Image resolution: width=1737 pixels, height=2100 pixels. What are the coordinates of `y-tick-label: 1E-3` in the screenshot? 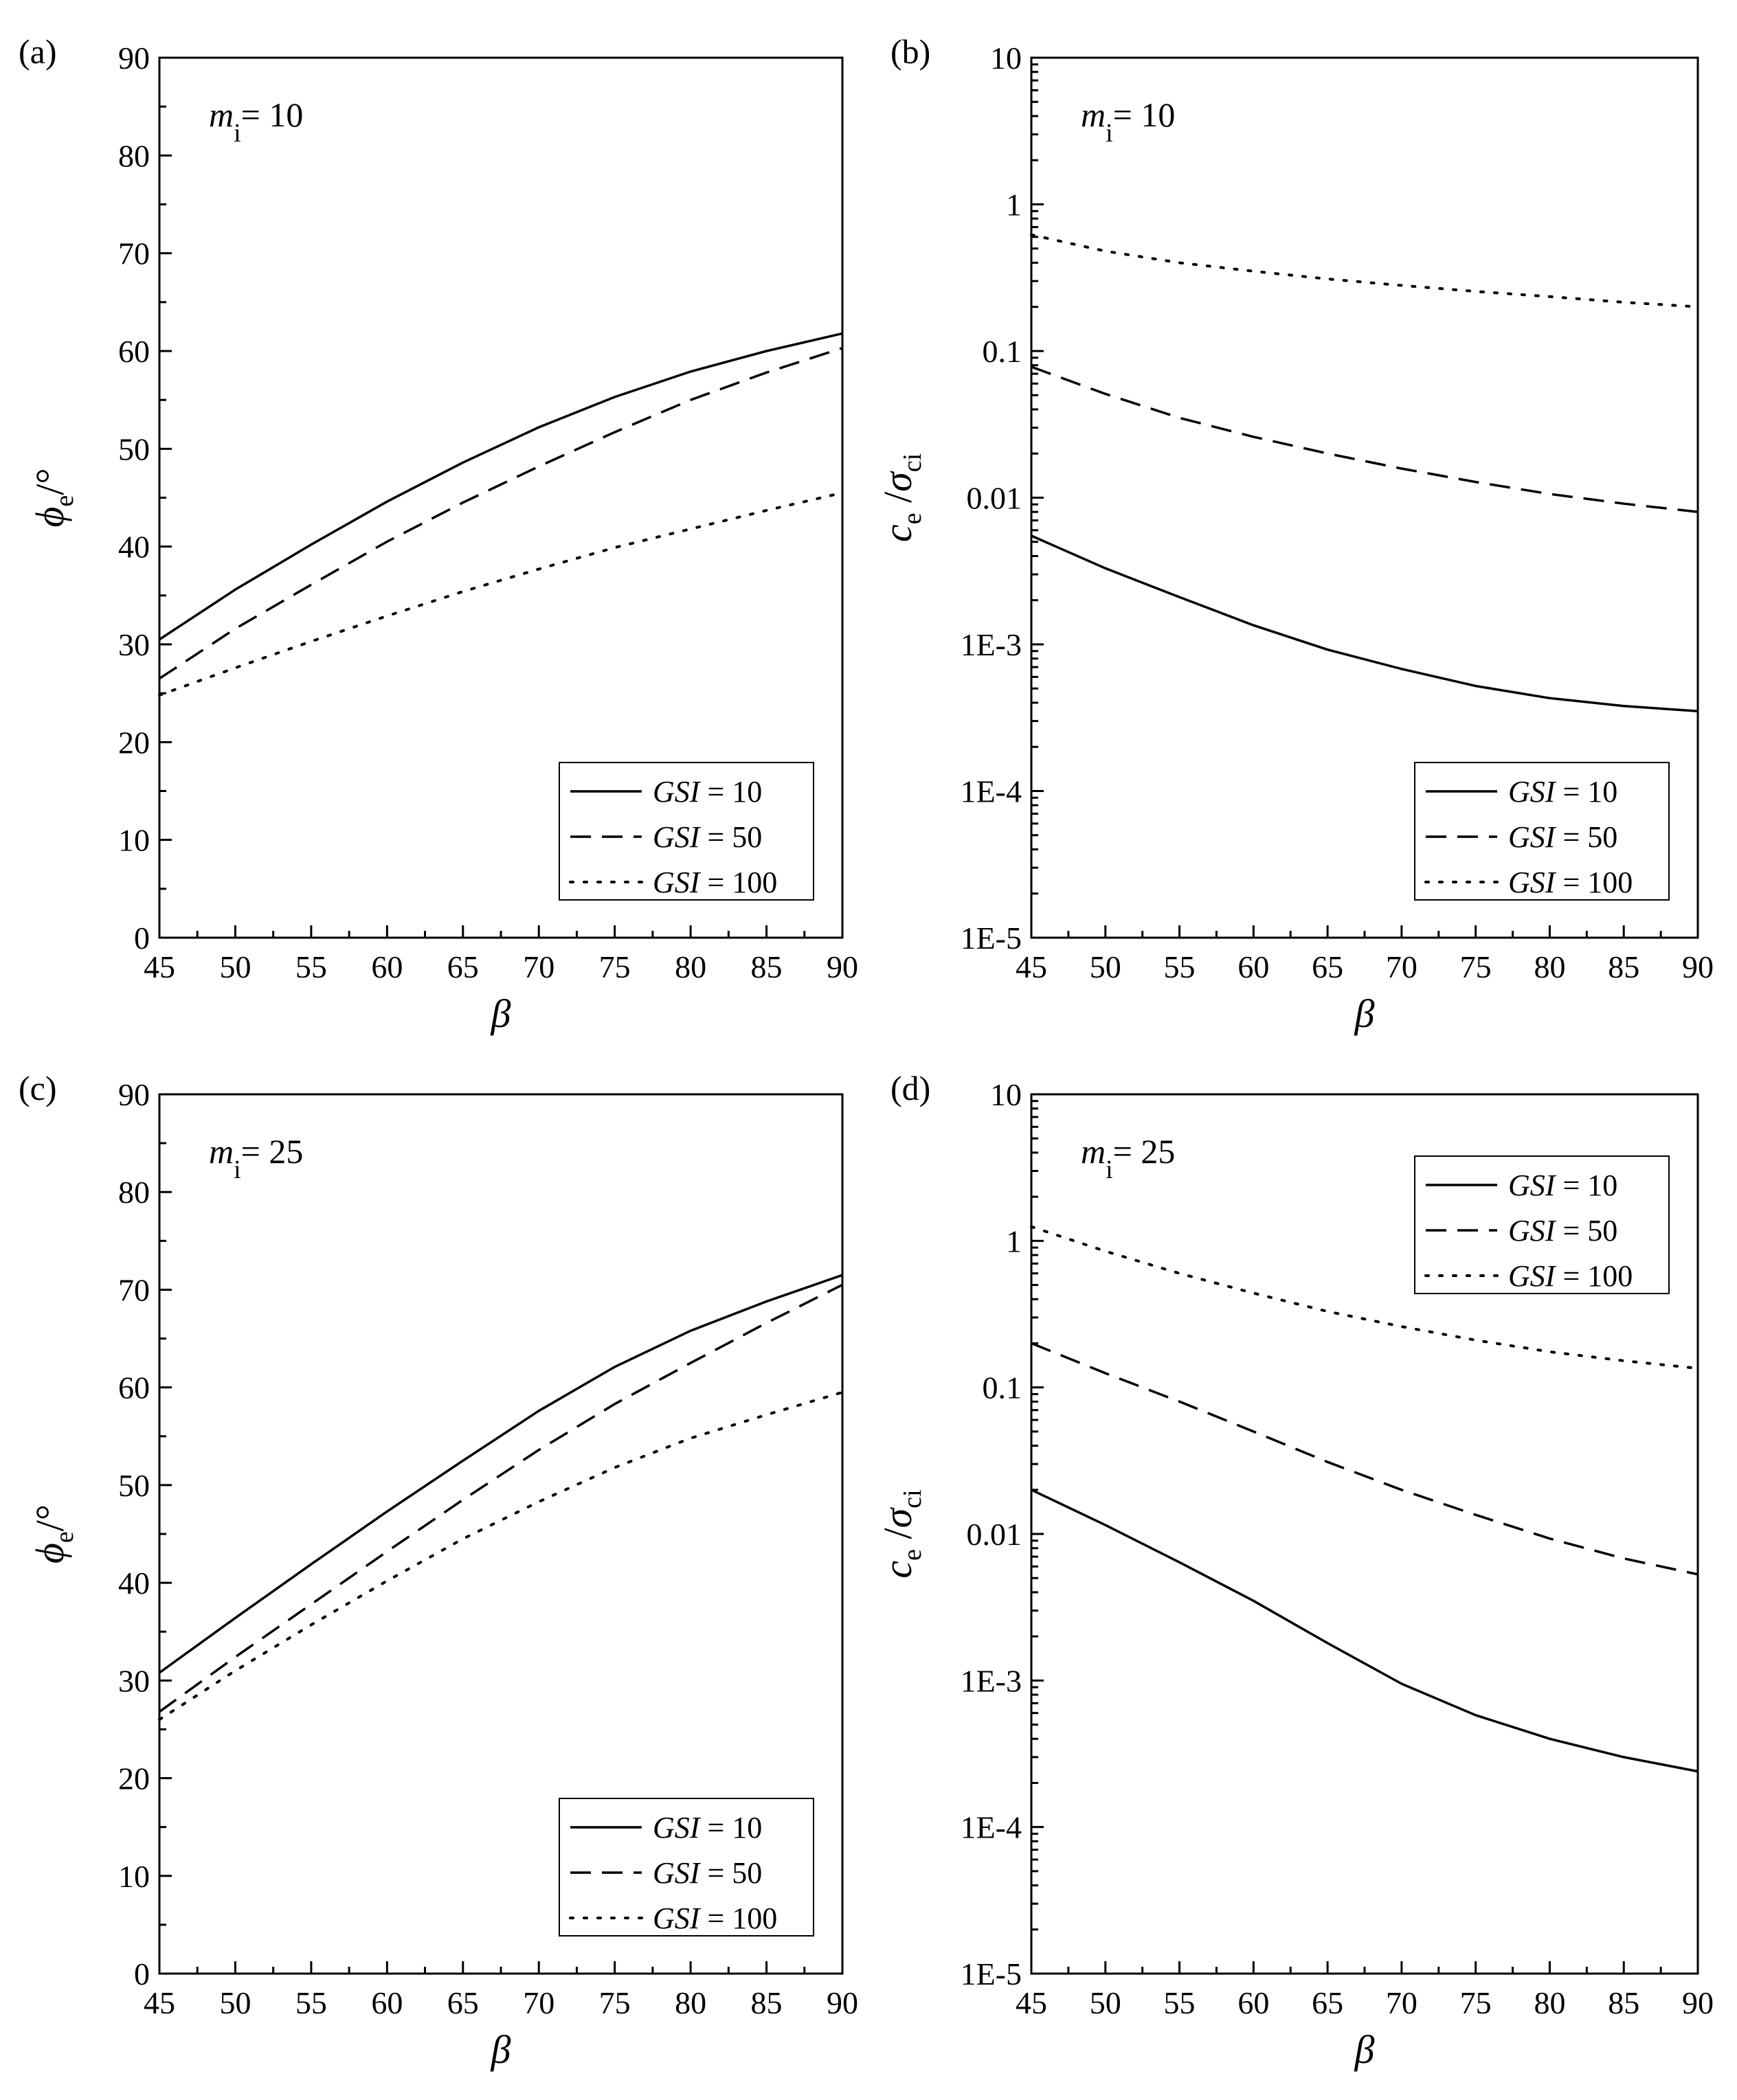 It's located at (992, 1681).